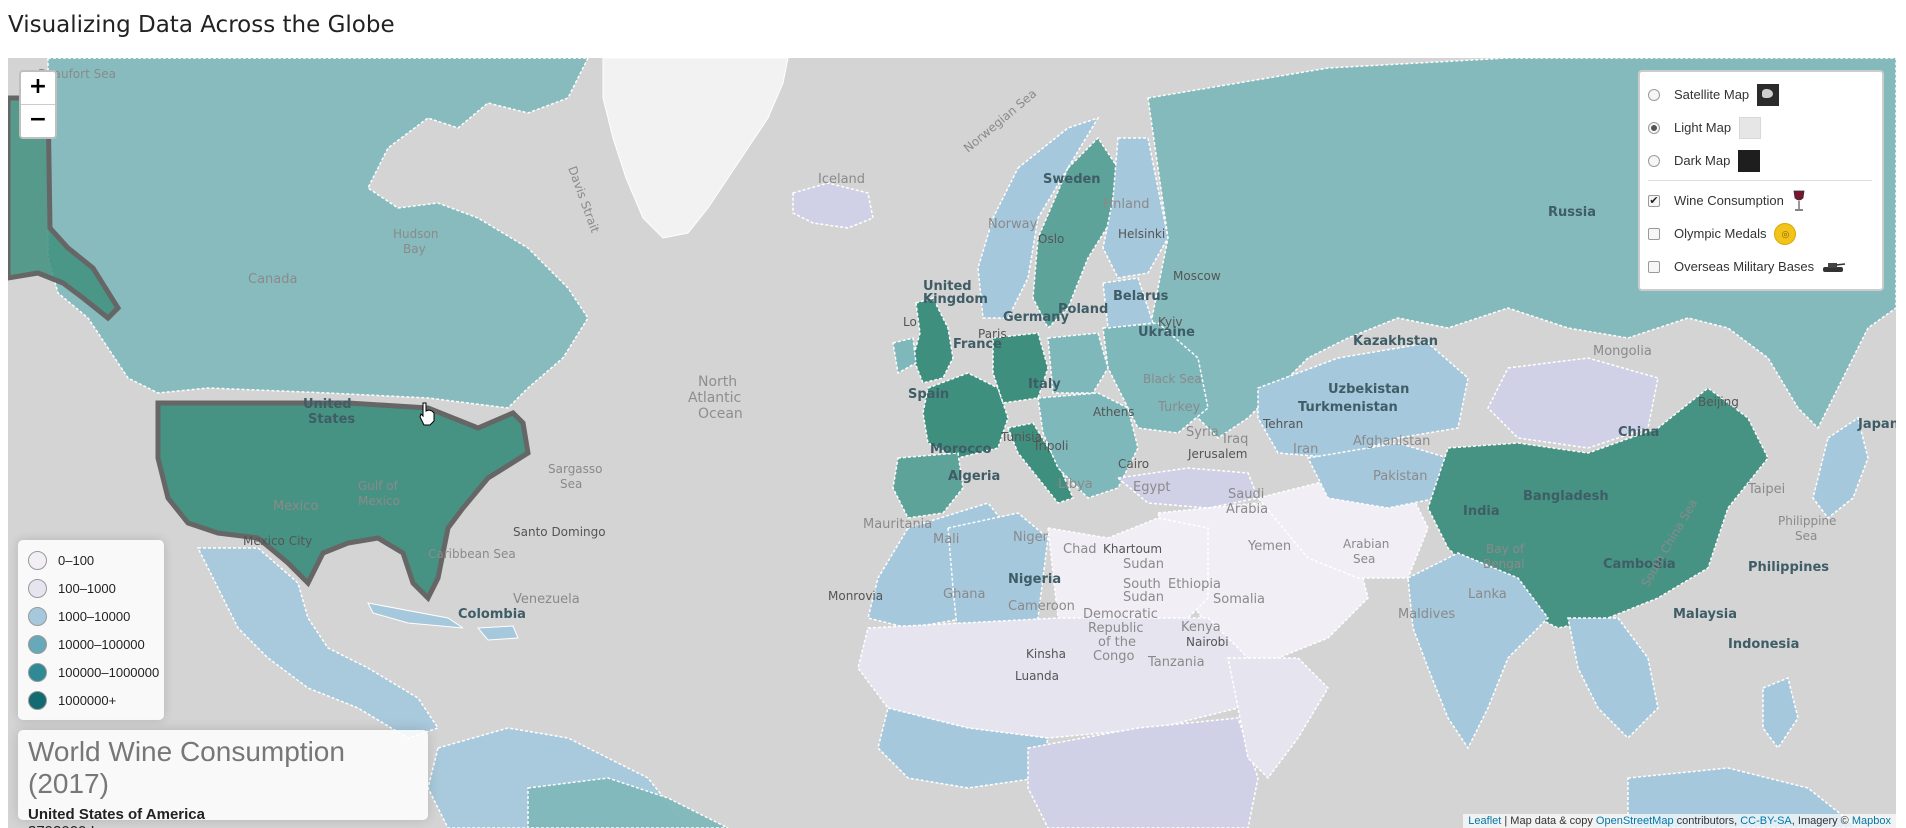  What do you see at coordinates (928, 485) in the screenshot?
I see `spain` at bounding box center [928, 485].